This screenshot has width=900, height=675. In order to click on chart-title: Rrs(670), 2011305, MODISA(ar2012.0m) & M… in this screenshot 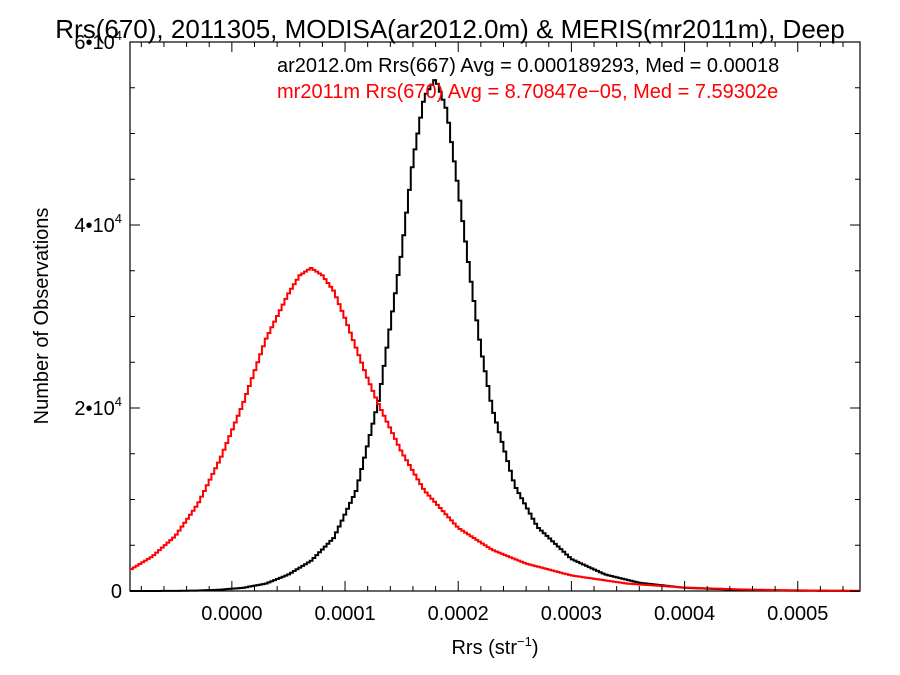, I will do `click(449, 29)`.